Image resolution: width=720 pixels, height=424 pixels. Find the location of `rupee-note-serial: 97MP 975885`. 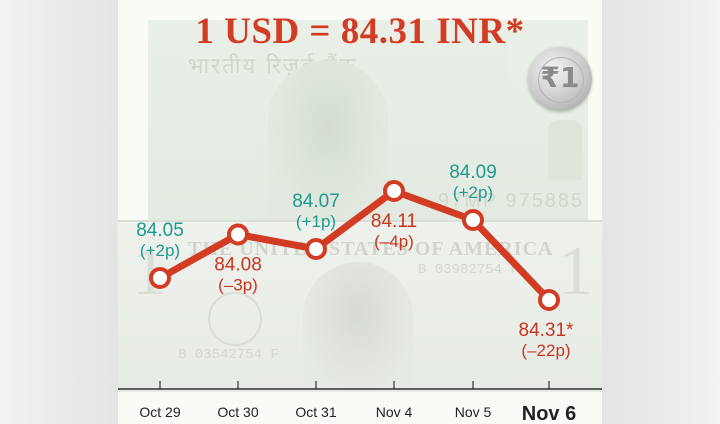

rupee-note-serial: 97MP 975885 is located at coordinates (511, 201).